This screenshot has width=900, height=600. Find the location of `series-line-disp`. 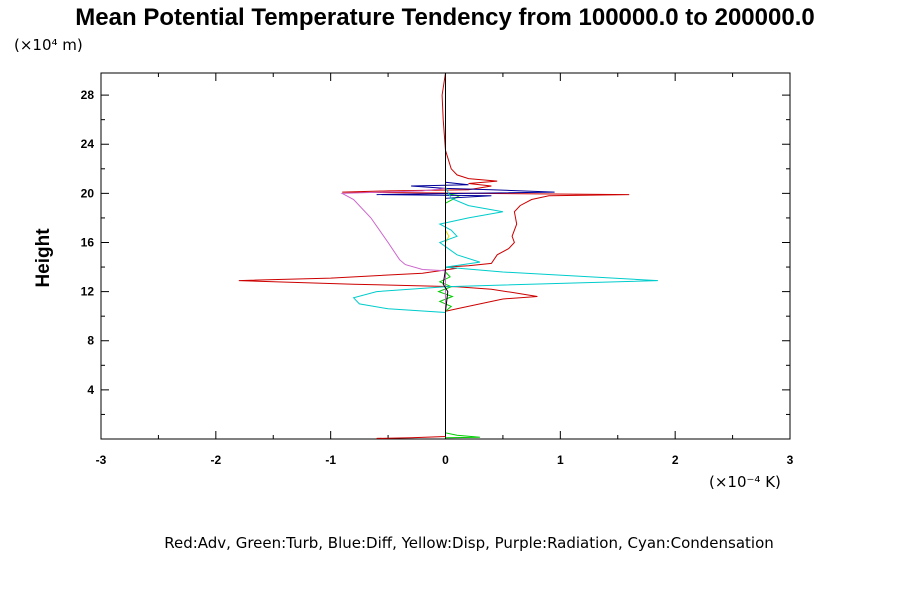

series-line-disp is located at coordinates (447, 255).